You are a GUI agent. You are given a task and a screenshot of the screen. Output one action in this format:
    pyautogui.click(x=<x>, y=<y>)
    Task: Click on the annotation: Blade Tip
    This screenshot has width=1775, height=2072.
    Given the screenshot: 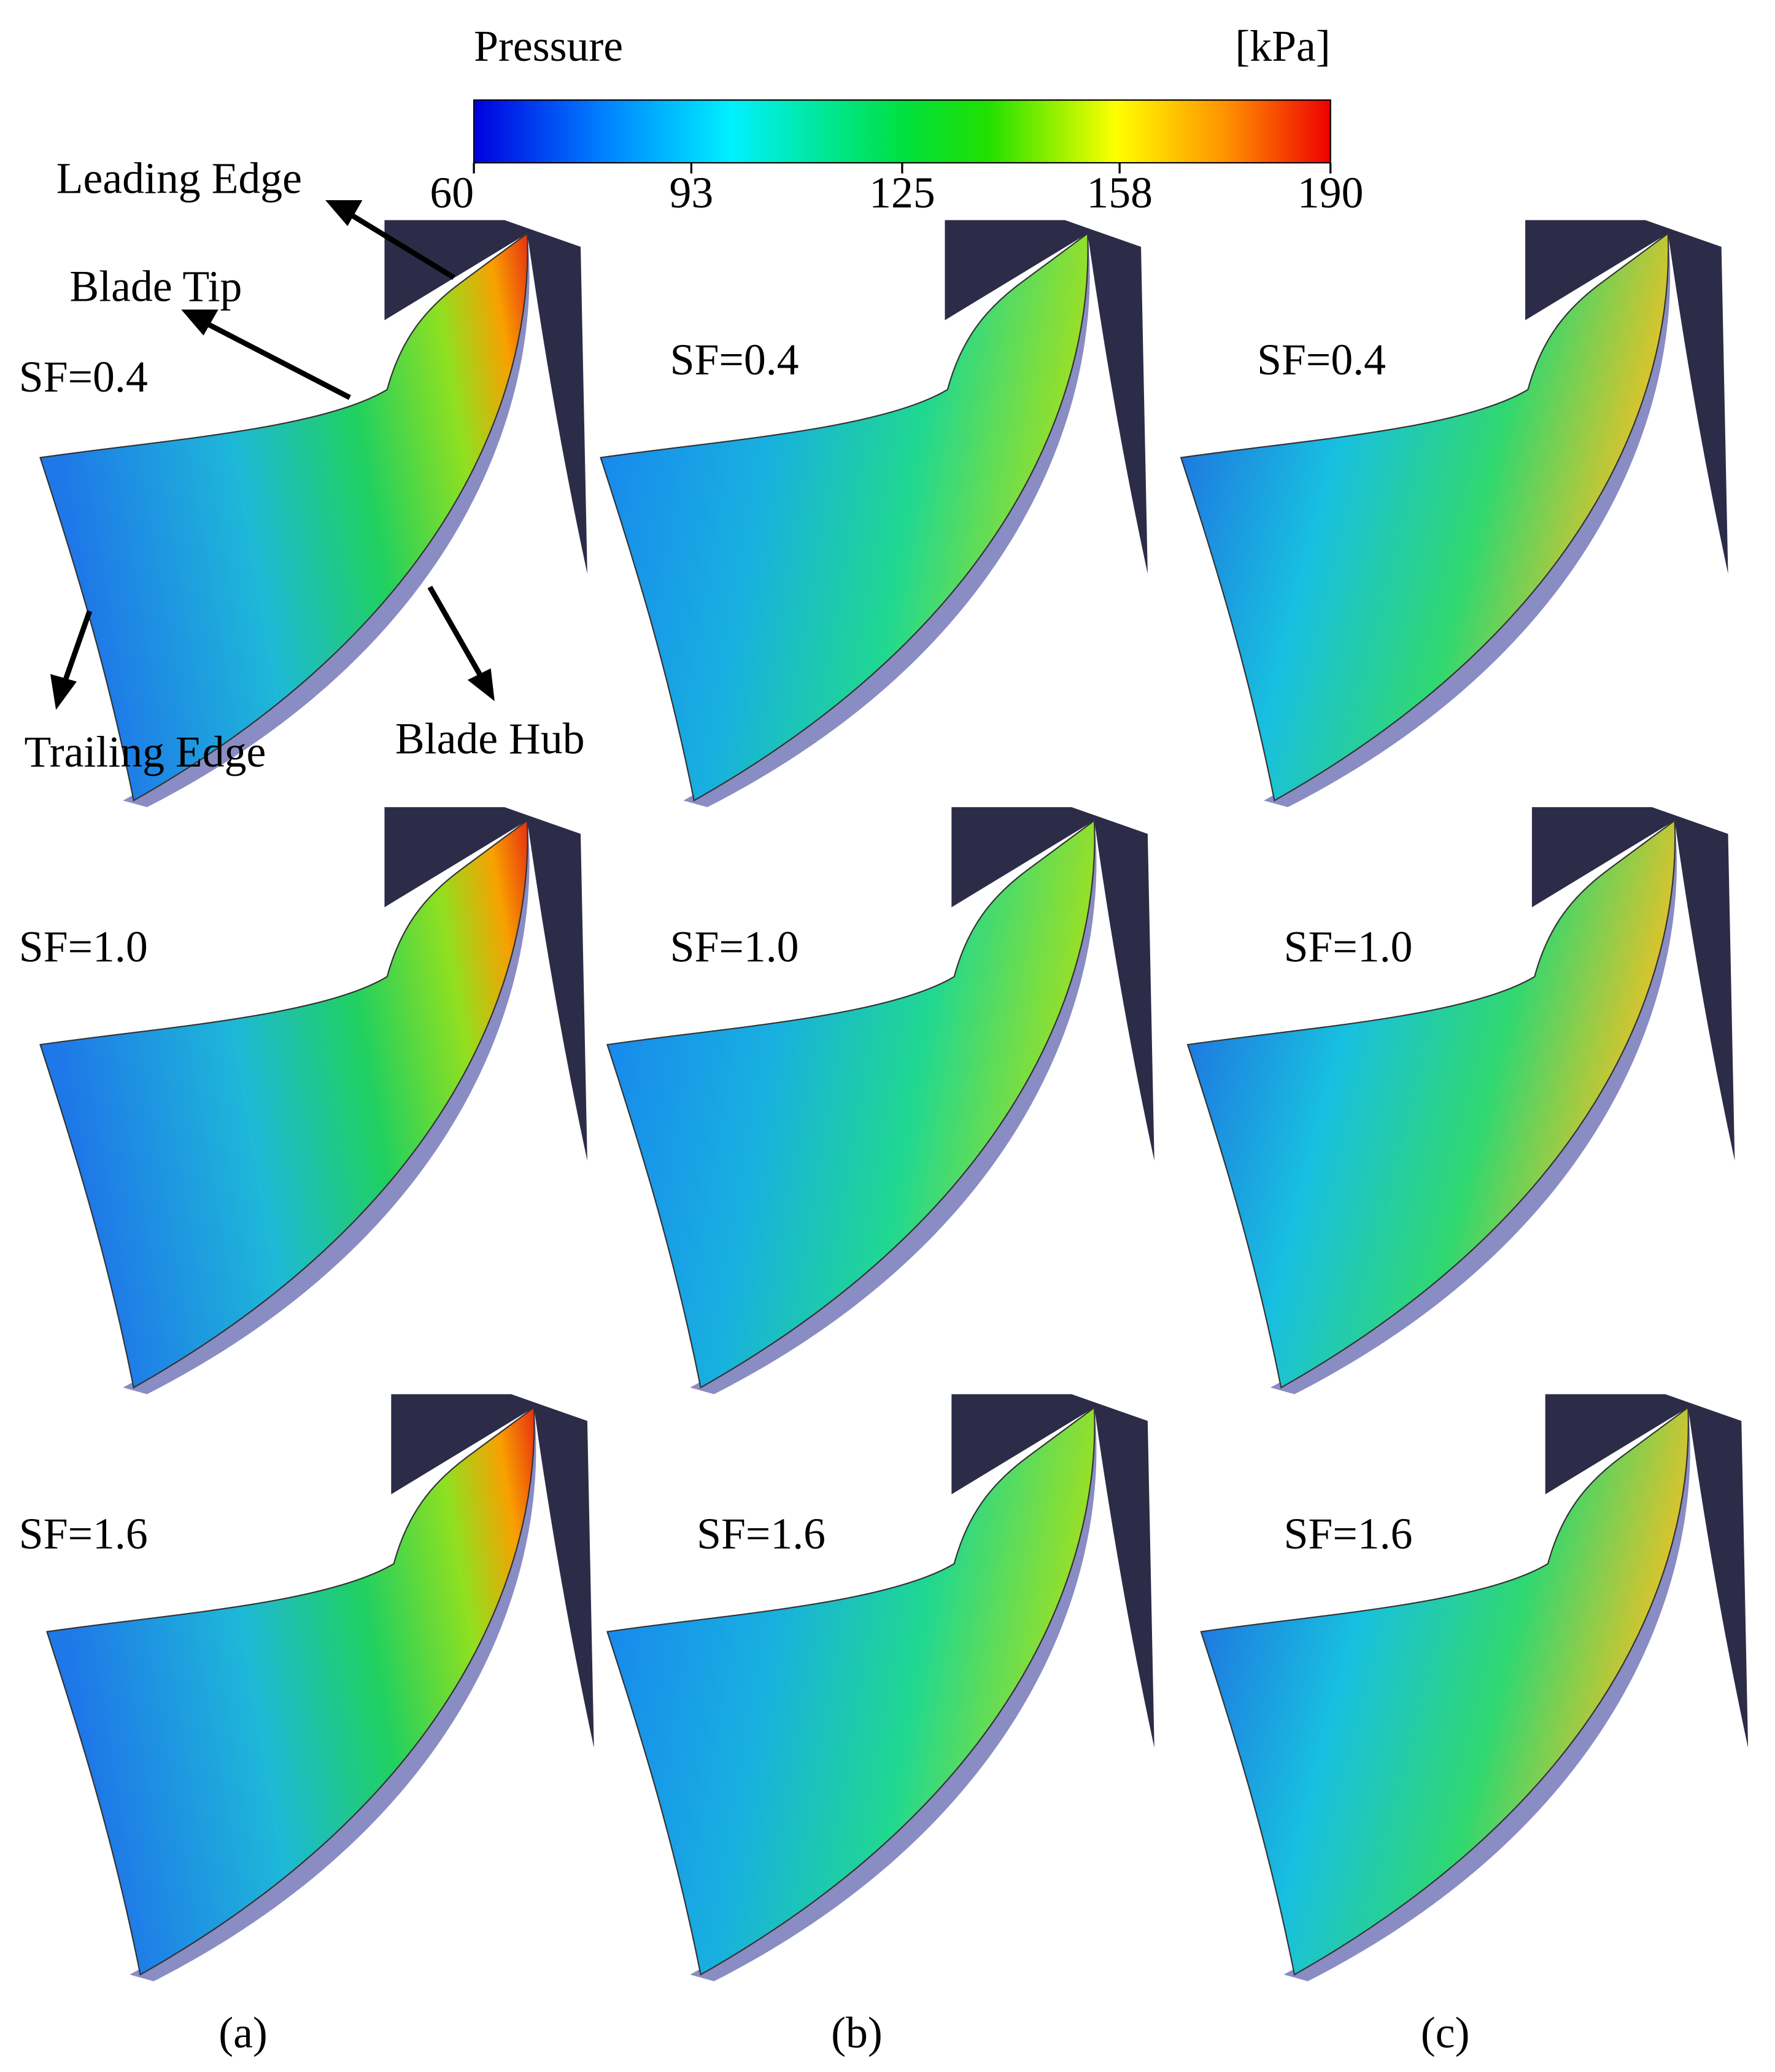 What is the action you would take?
    pyautogui.click(x=156, y=286)
    